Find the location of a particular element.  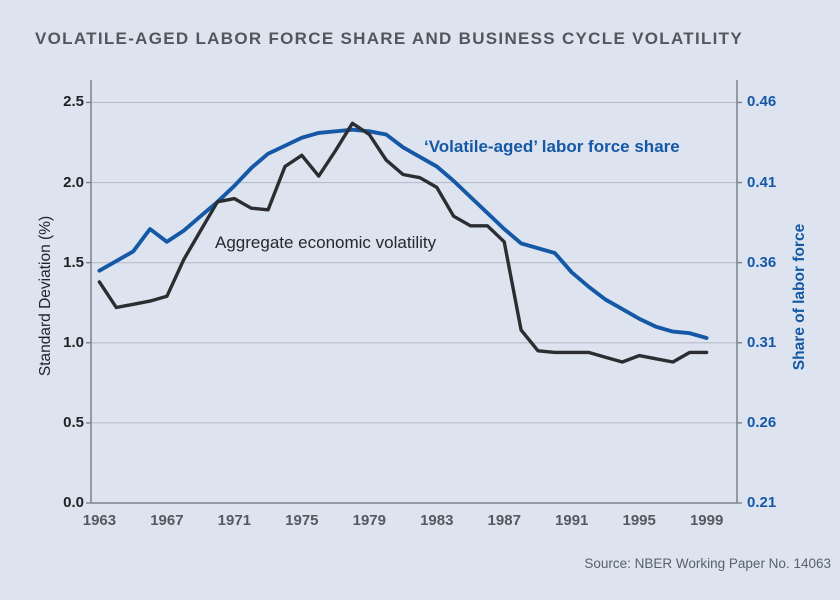

right-tick-label: 0.36 is located at coordinates (762, 262).